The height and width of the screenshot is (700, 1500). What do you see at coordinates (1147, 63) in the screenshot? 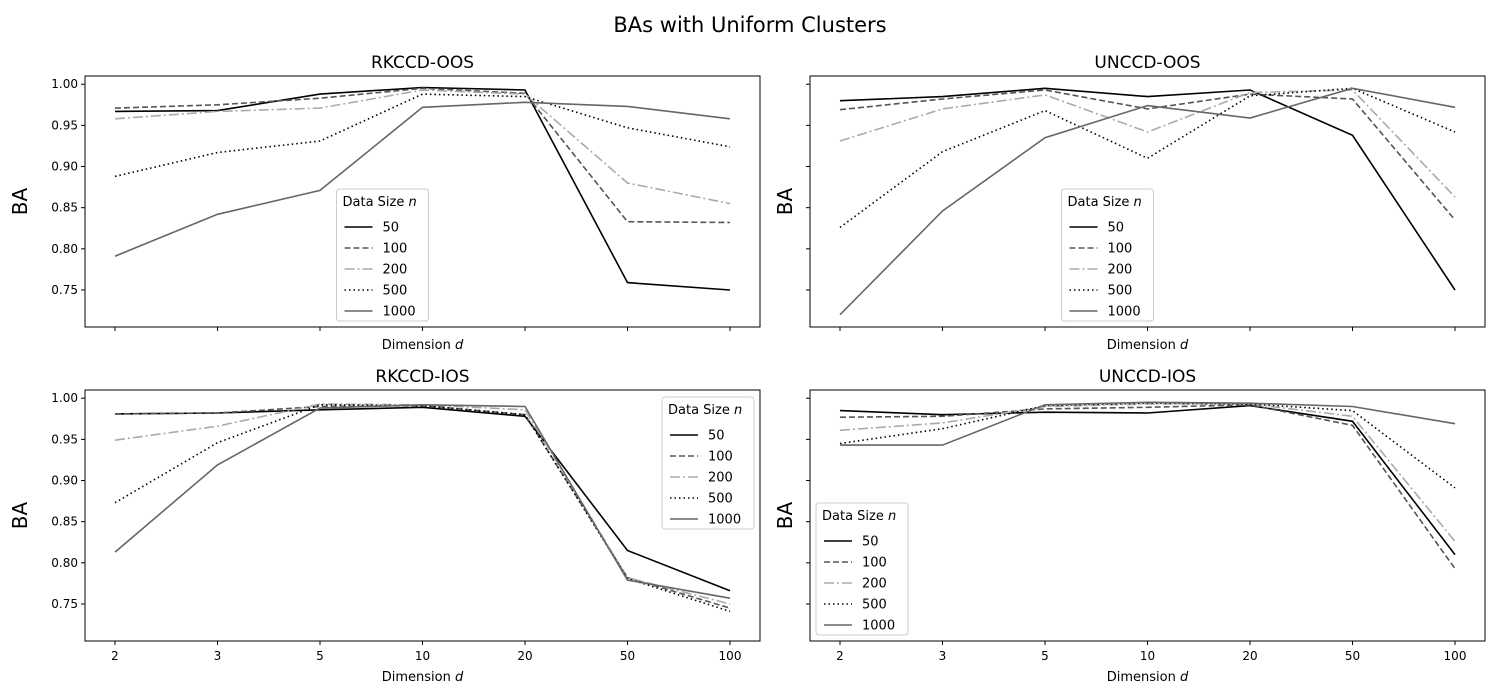
I see `subplot-title: UNCCD-OOS` at bounding box center [1147, 63].